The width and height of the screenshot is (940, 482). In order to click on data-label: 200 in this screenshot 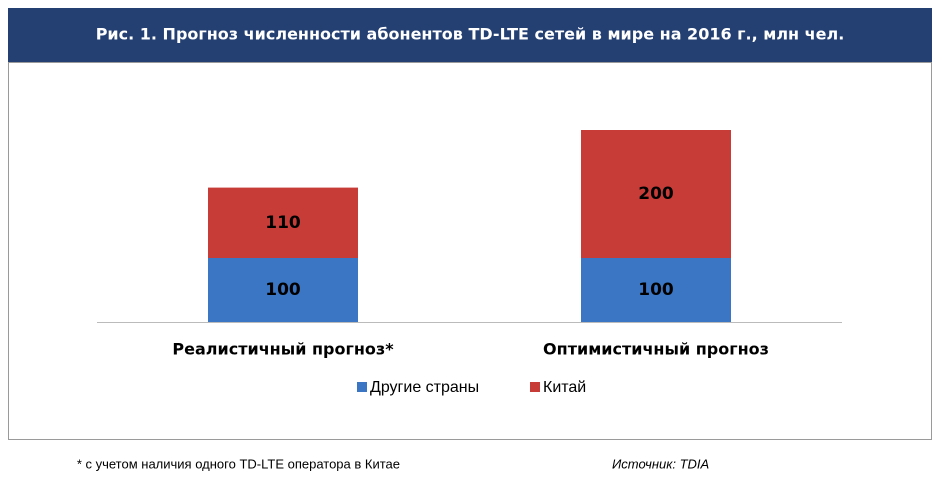, I will do `click(656, 194)`.